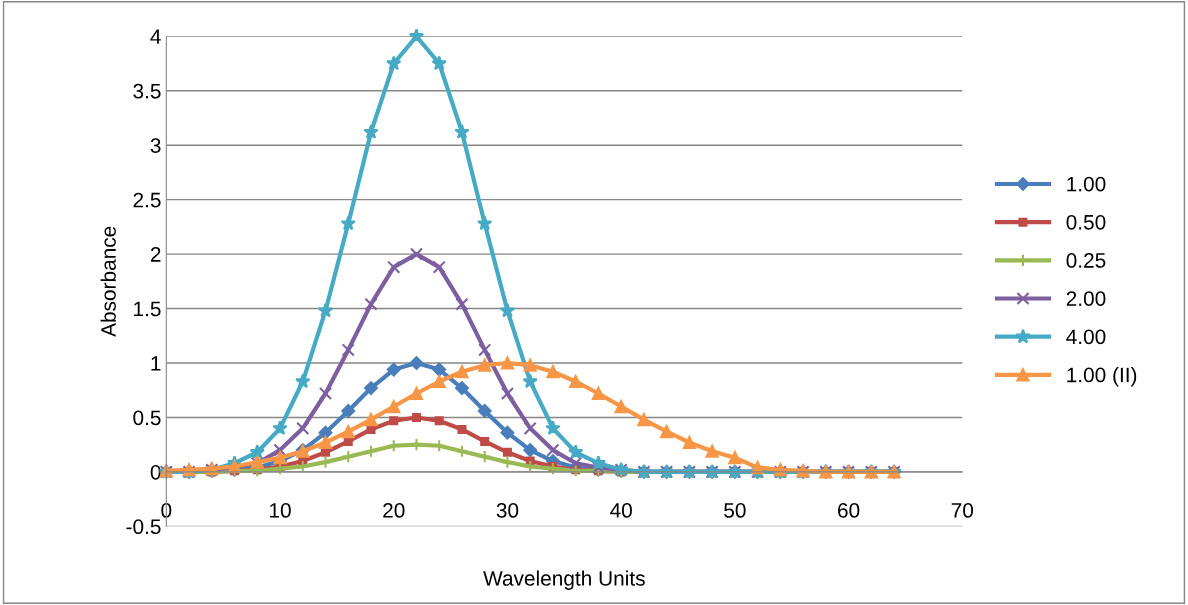 This screenshot has height=605, width=1188. What do you see at coordinates (1086, 260) in the screenshot?
I see `legend-label: 0.25` at bounding box center [1086, 260].